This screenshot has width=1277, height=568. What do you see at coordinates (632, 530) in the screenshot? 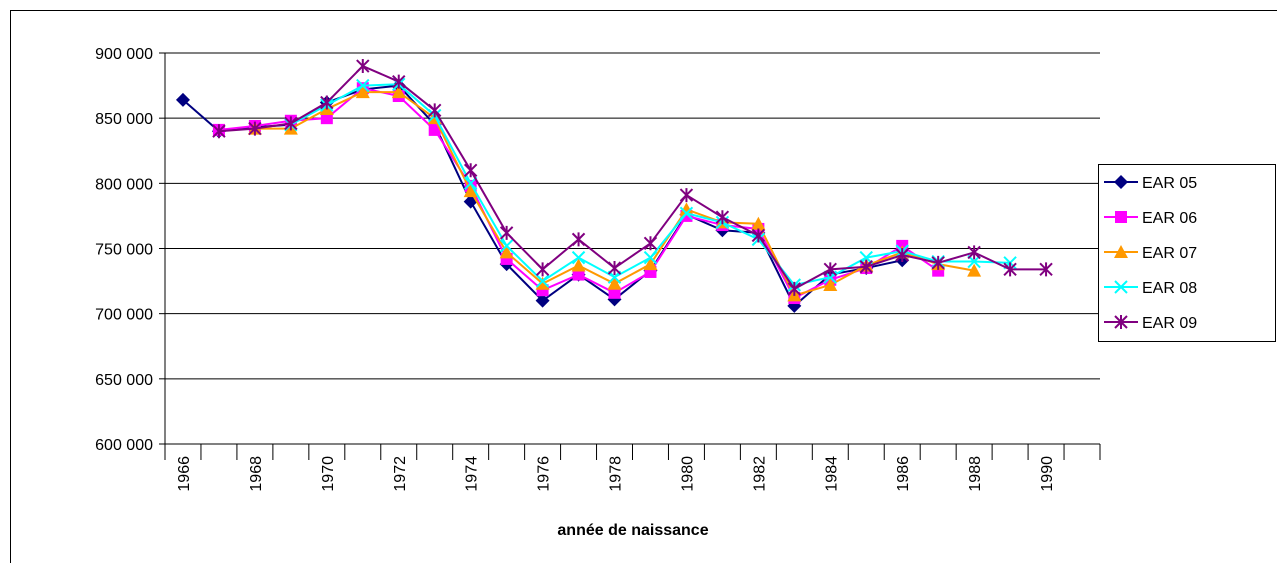
I see `x-axis-label: année de naissance` at bounding box center [632, 530].